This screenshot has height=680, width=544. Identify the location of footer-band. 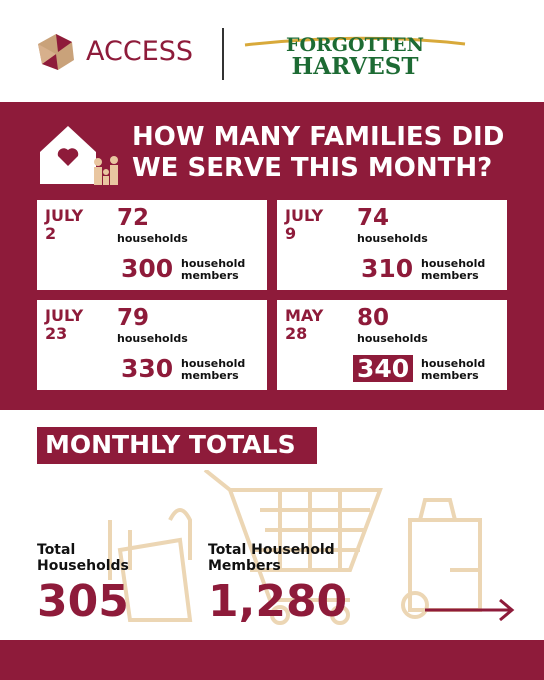
(272, 660).